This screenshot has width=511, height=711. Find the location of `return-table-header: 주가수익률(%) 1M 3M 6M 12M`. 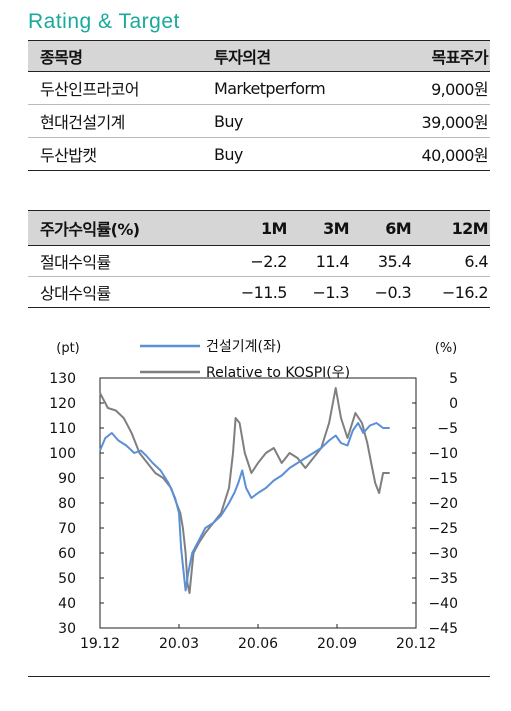

return-table-header: 주가수익률(%) 1M 3M 6M 12M is located at coordinates (259, 228).